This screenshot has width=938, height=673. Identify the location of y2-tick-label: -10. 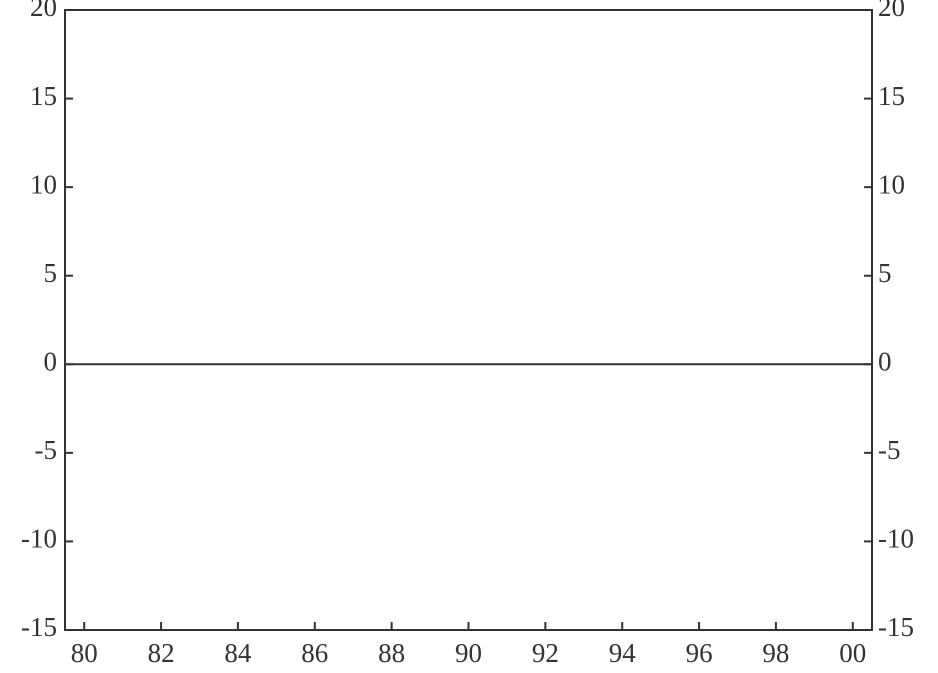
(896, 539).